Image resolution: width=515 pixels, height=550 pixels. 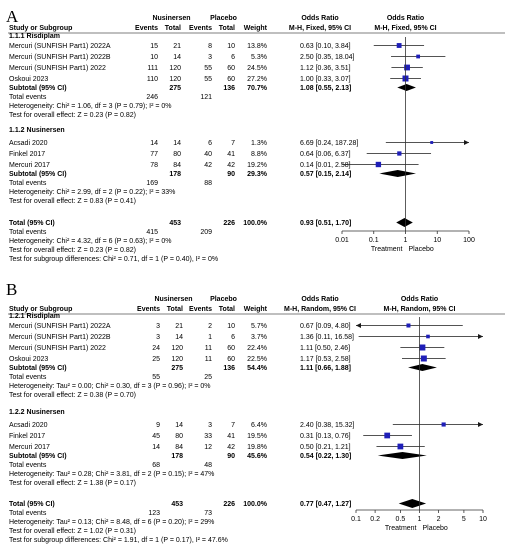 What do you see at coordinates (208, 513) in the screenshot?
I see `total-events2: 73` at bounding box center [208, 513].